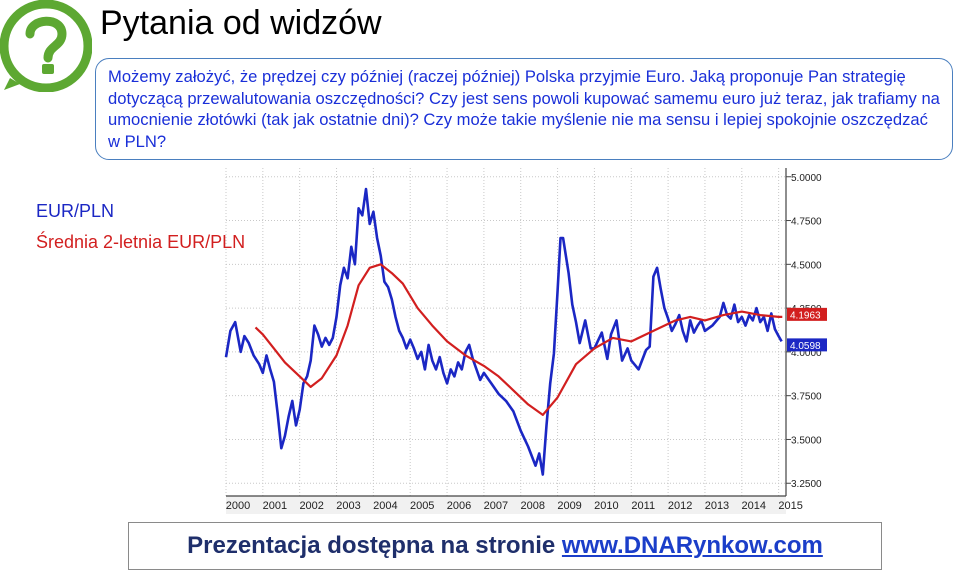 This screenshot has width=960, height=573. Describe the element at coordinates (790, 506) in the screenshot. I see `x-tick-label: 2015` at that location.